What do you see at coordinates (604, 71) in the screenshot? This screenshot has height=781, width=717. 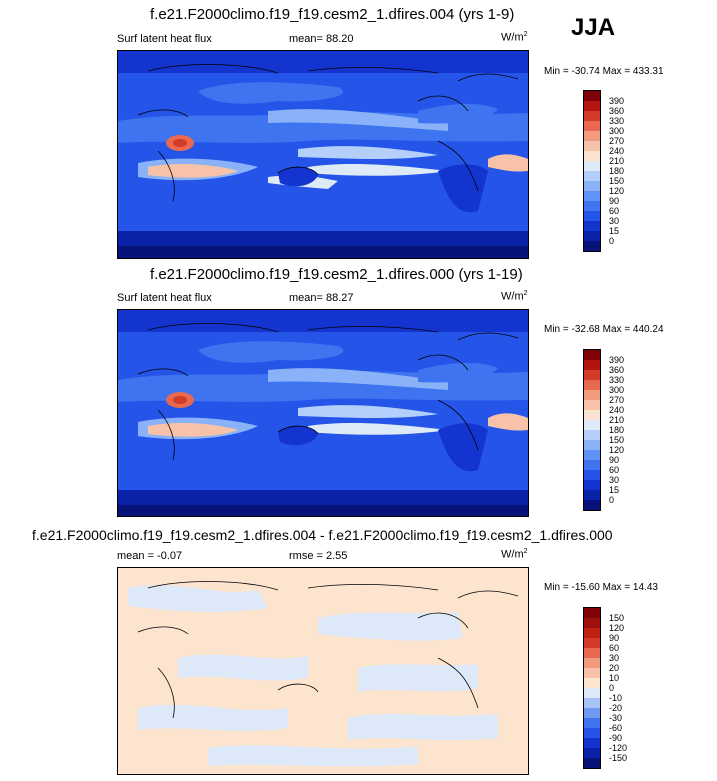 I see `panel1-minmax: Min = -30.74 Max = 433.31` at bounding box center [604, 71].